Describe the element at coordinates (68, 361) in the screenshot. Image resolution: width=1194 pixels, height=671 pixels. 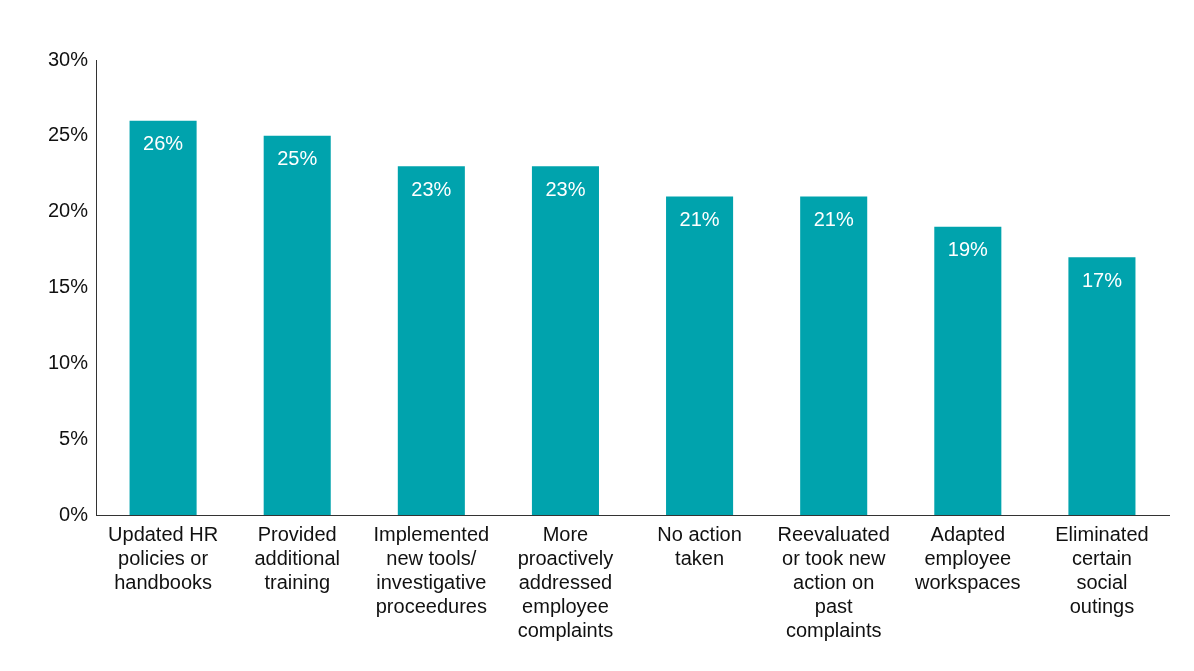
I see `y-tick-label: 10%` at that location.